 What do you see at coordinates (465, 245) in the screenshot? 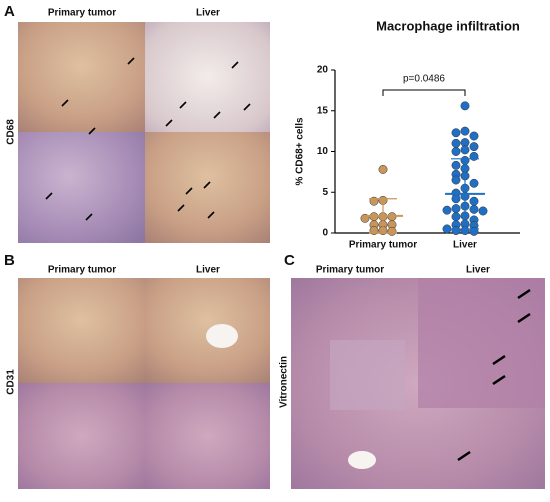
I see `x-tick-label: Liver` at bounding box center [465, 245].